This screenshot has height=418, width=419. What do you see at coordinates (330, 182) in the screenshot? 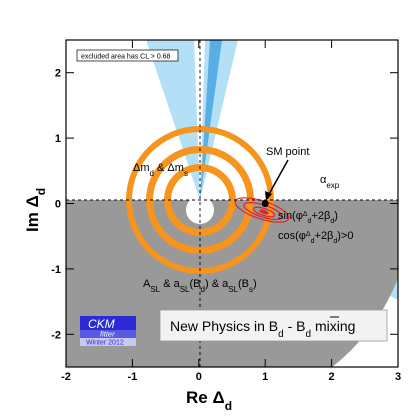
I see `alpha-exp-label: αexp` at bounding box center [330, 182].